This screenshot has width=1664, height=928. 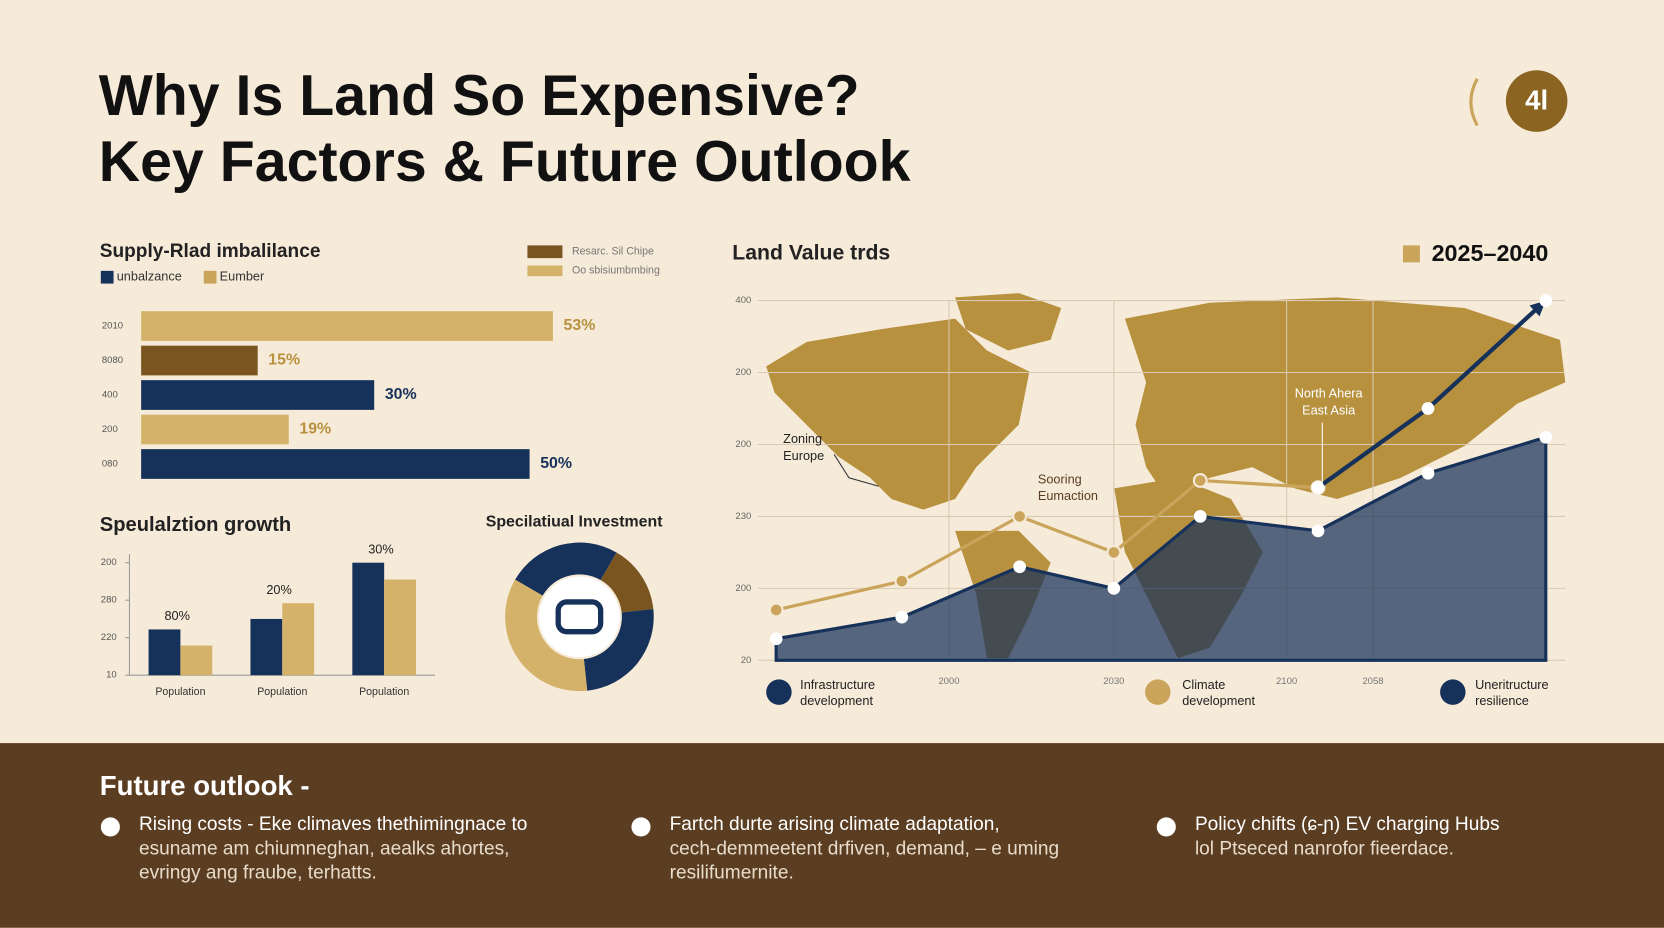 I want to click on feature-label: Climate, so click(x=1203, y=684).